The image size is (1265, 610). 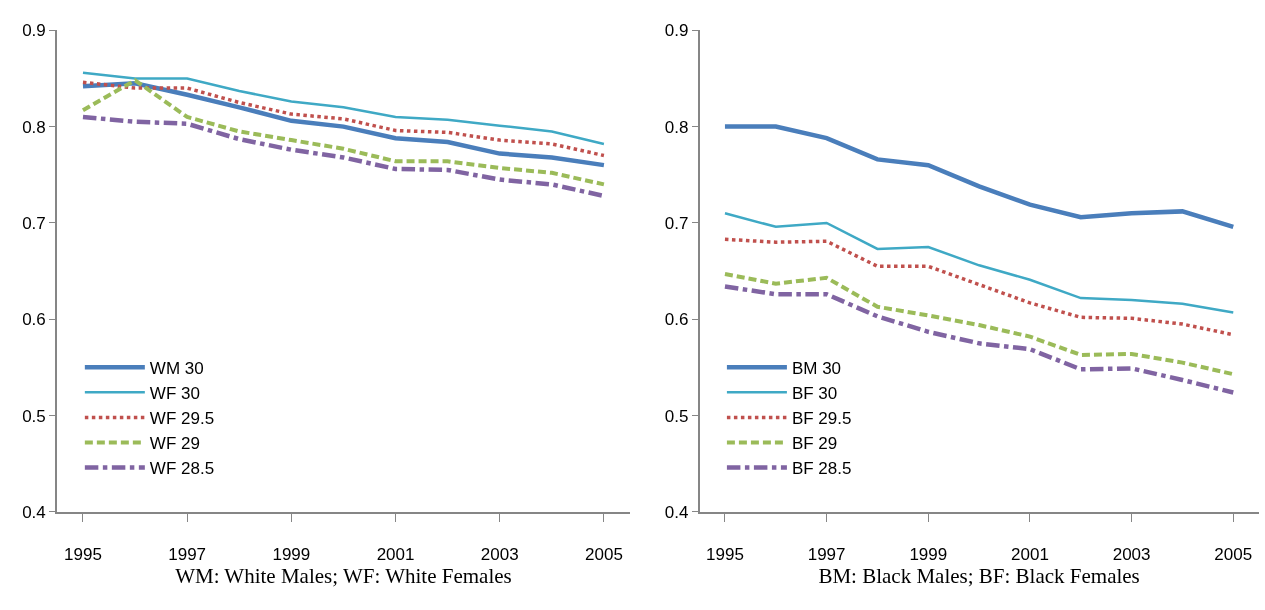 I want to click on x-axis-title: BM: Black Males; BF: Black Females, so click(x=979, y=576).